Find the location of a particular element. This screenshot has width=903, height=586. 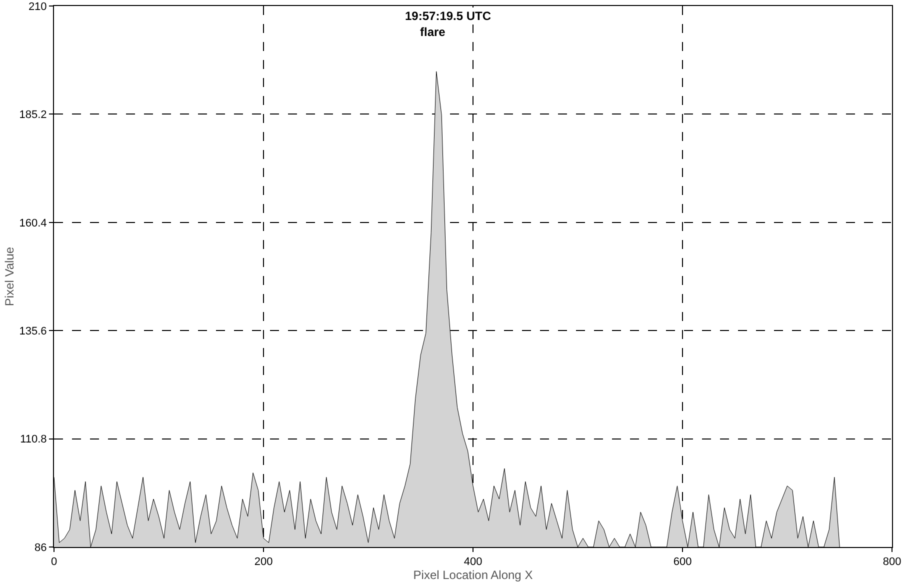

x-tick-label: 800 is located at coordinates (892, 562).